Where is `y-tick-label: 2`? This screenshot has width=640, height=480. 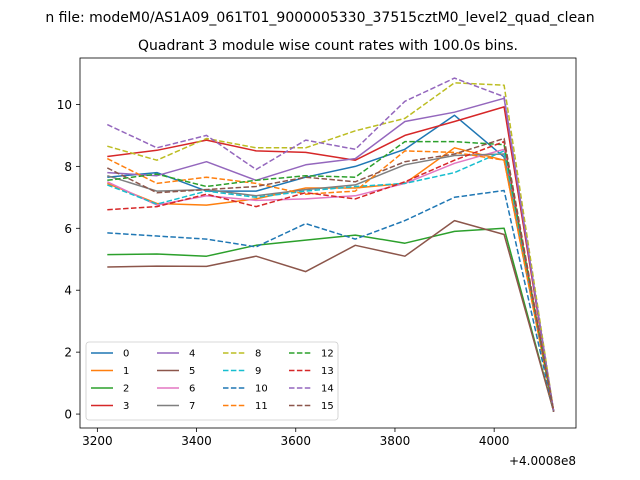 y-tick-label: 2 is located at coordinates (68, 353).